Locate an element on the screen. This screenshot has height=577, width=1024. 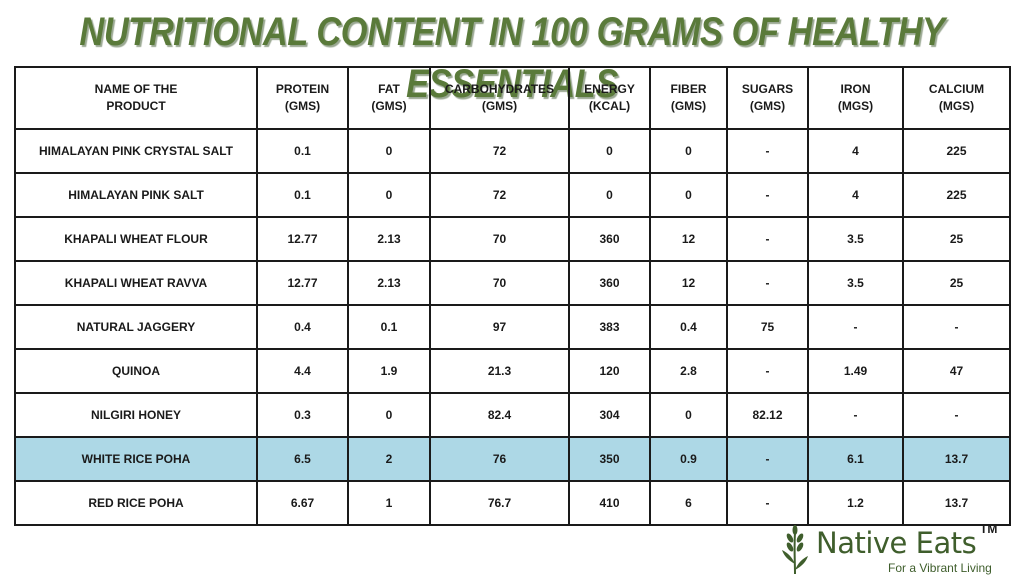
column-header-line: PRODUCT is located at coordinates (136, 106).